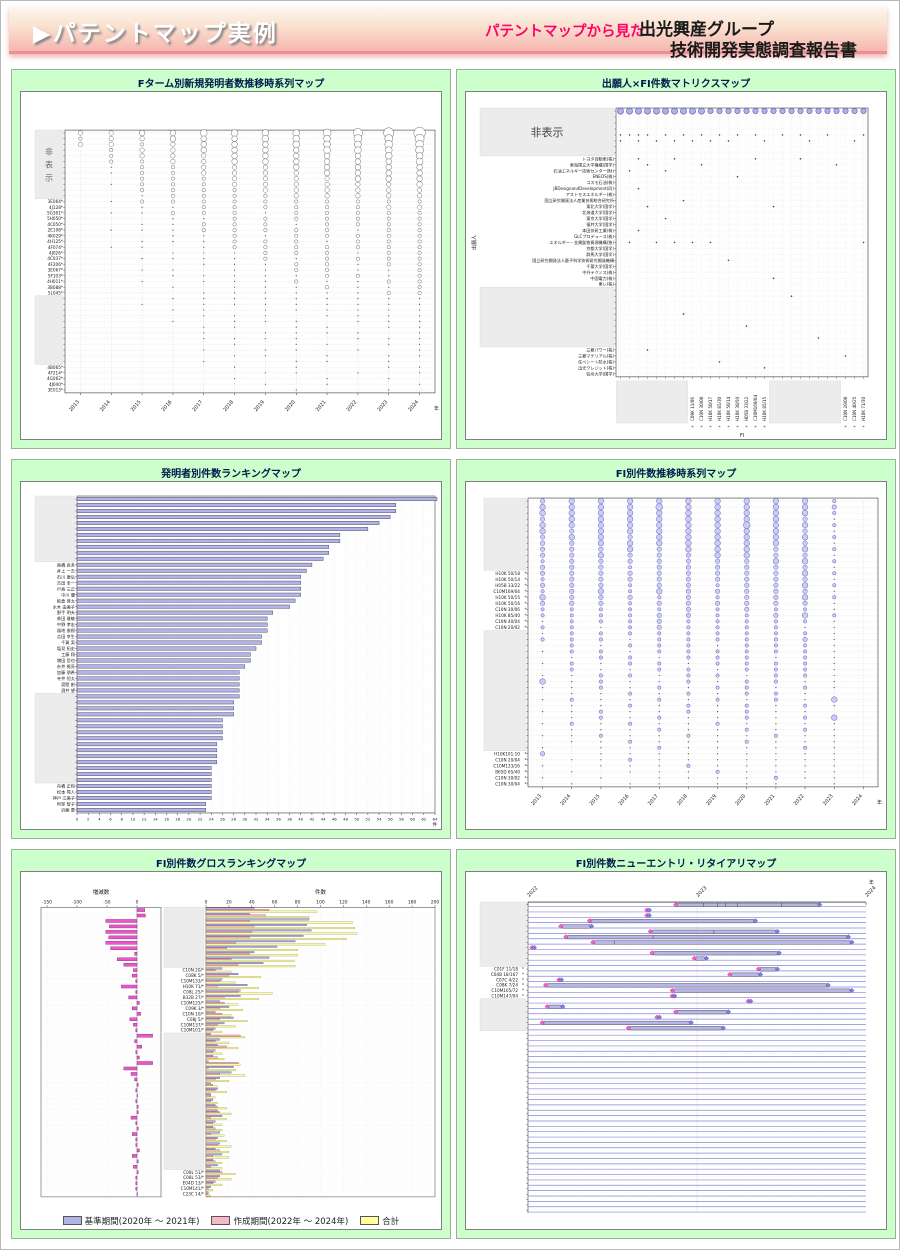 This screenshot has width=900, height=1250. What do you see at coordinates (401, 818) in the screenshot?
I see `svg-text: 58` at bounding box center [401, 818].